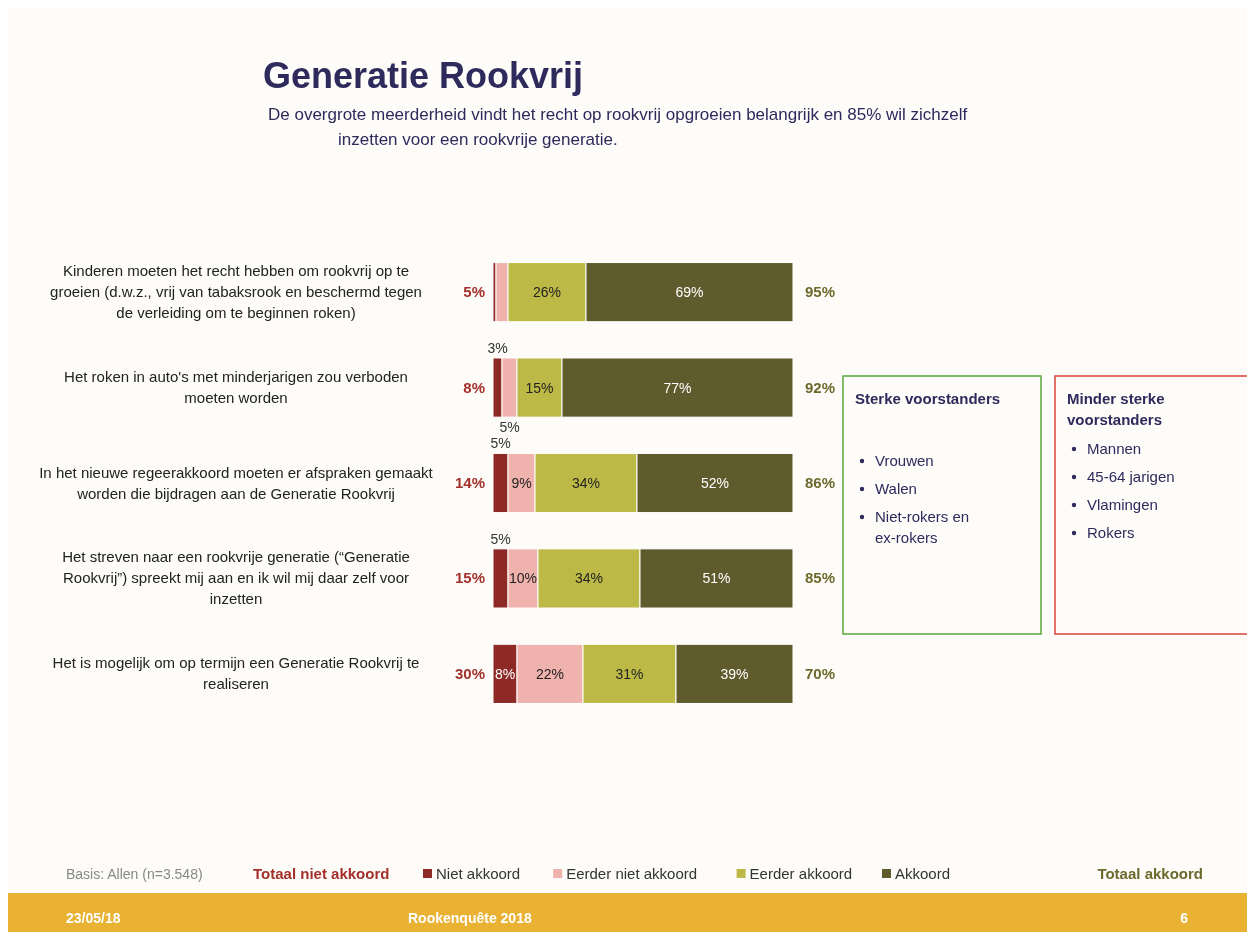  Describe the element at coordinates (469, 482) in the screenshot. I see `text: 14%` at that location.